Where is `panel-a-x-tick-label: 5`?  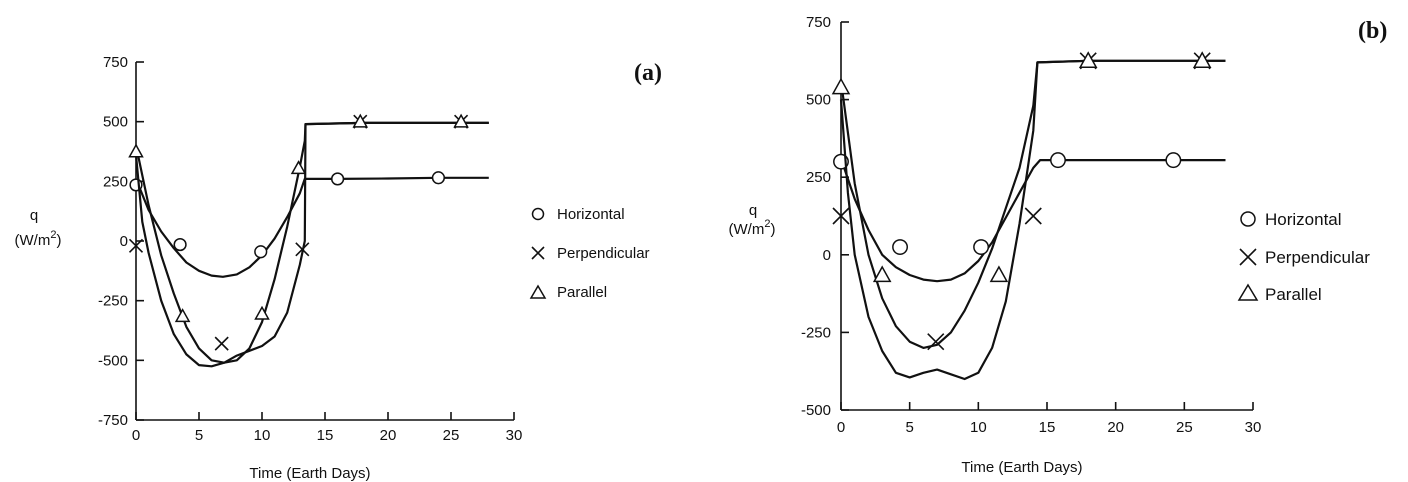 panel-a-x-tick-label: 5 is located at coordinates (199, 435).